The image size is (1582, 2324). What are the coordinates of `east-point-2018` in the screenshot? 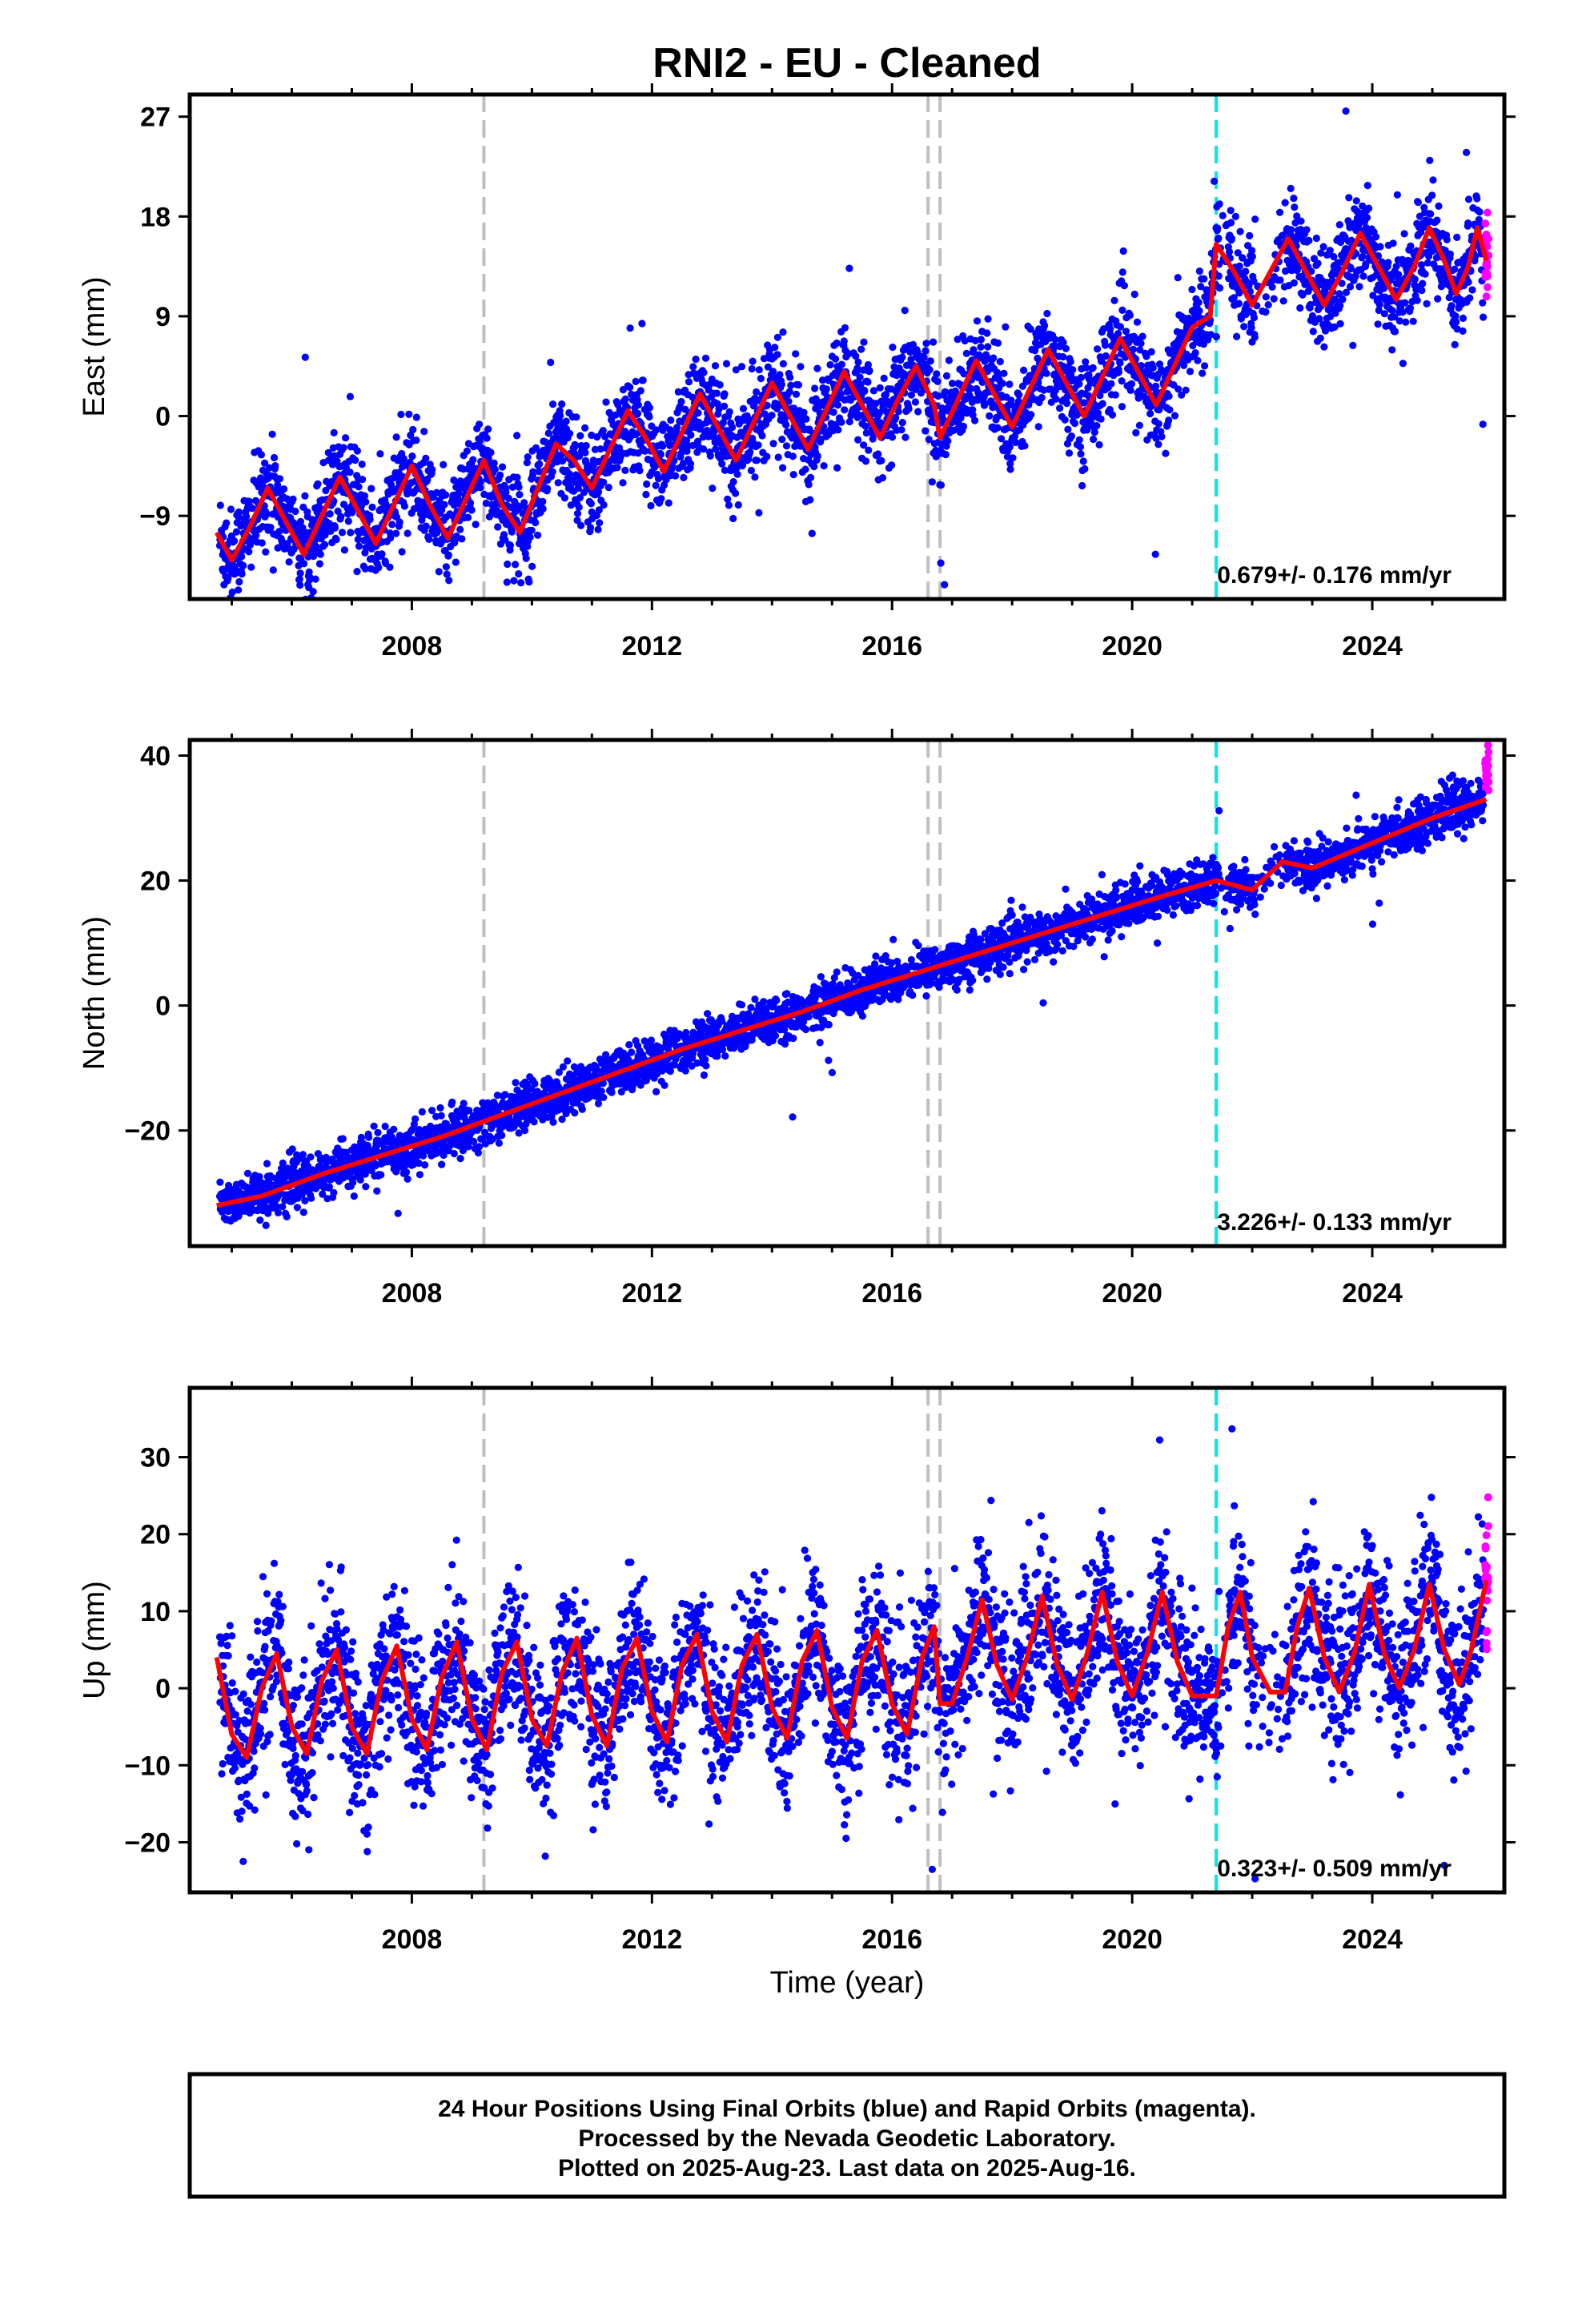 It's located at (886, 395).